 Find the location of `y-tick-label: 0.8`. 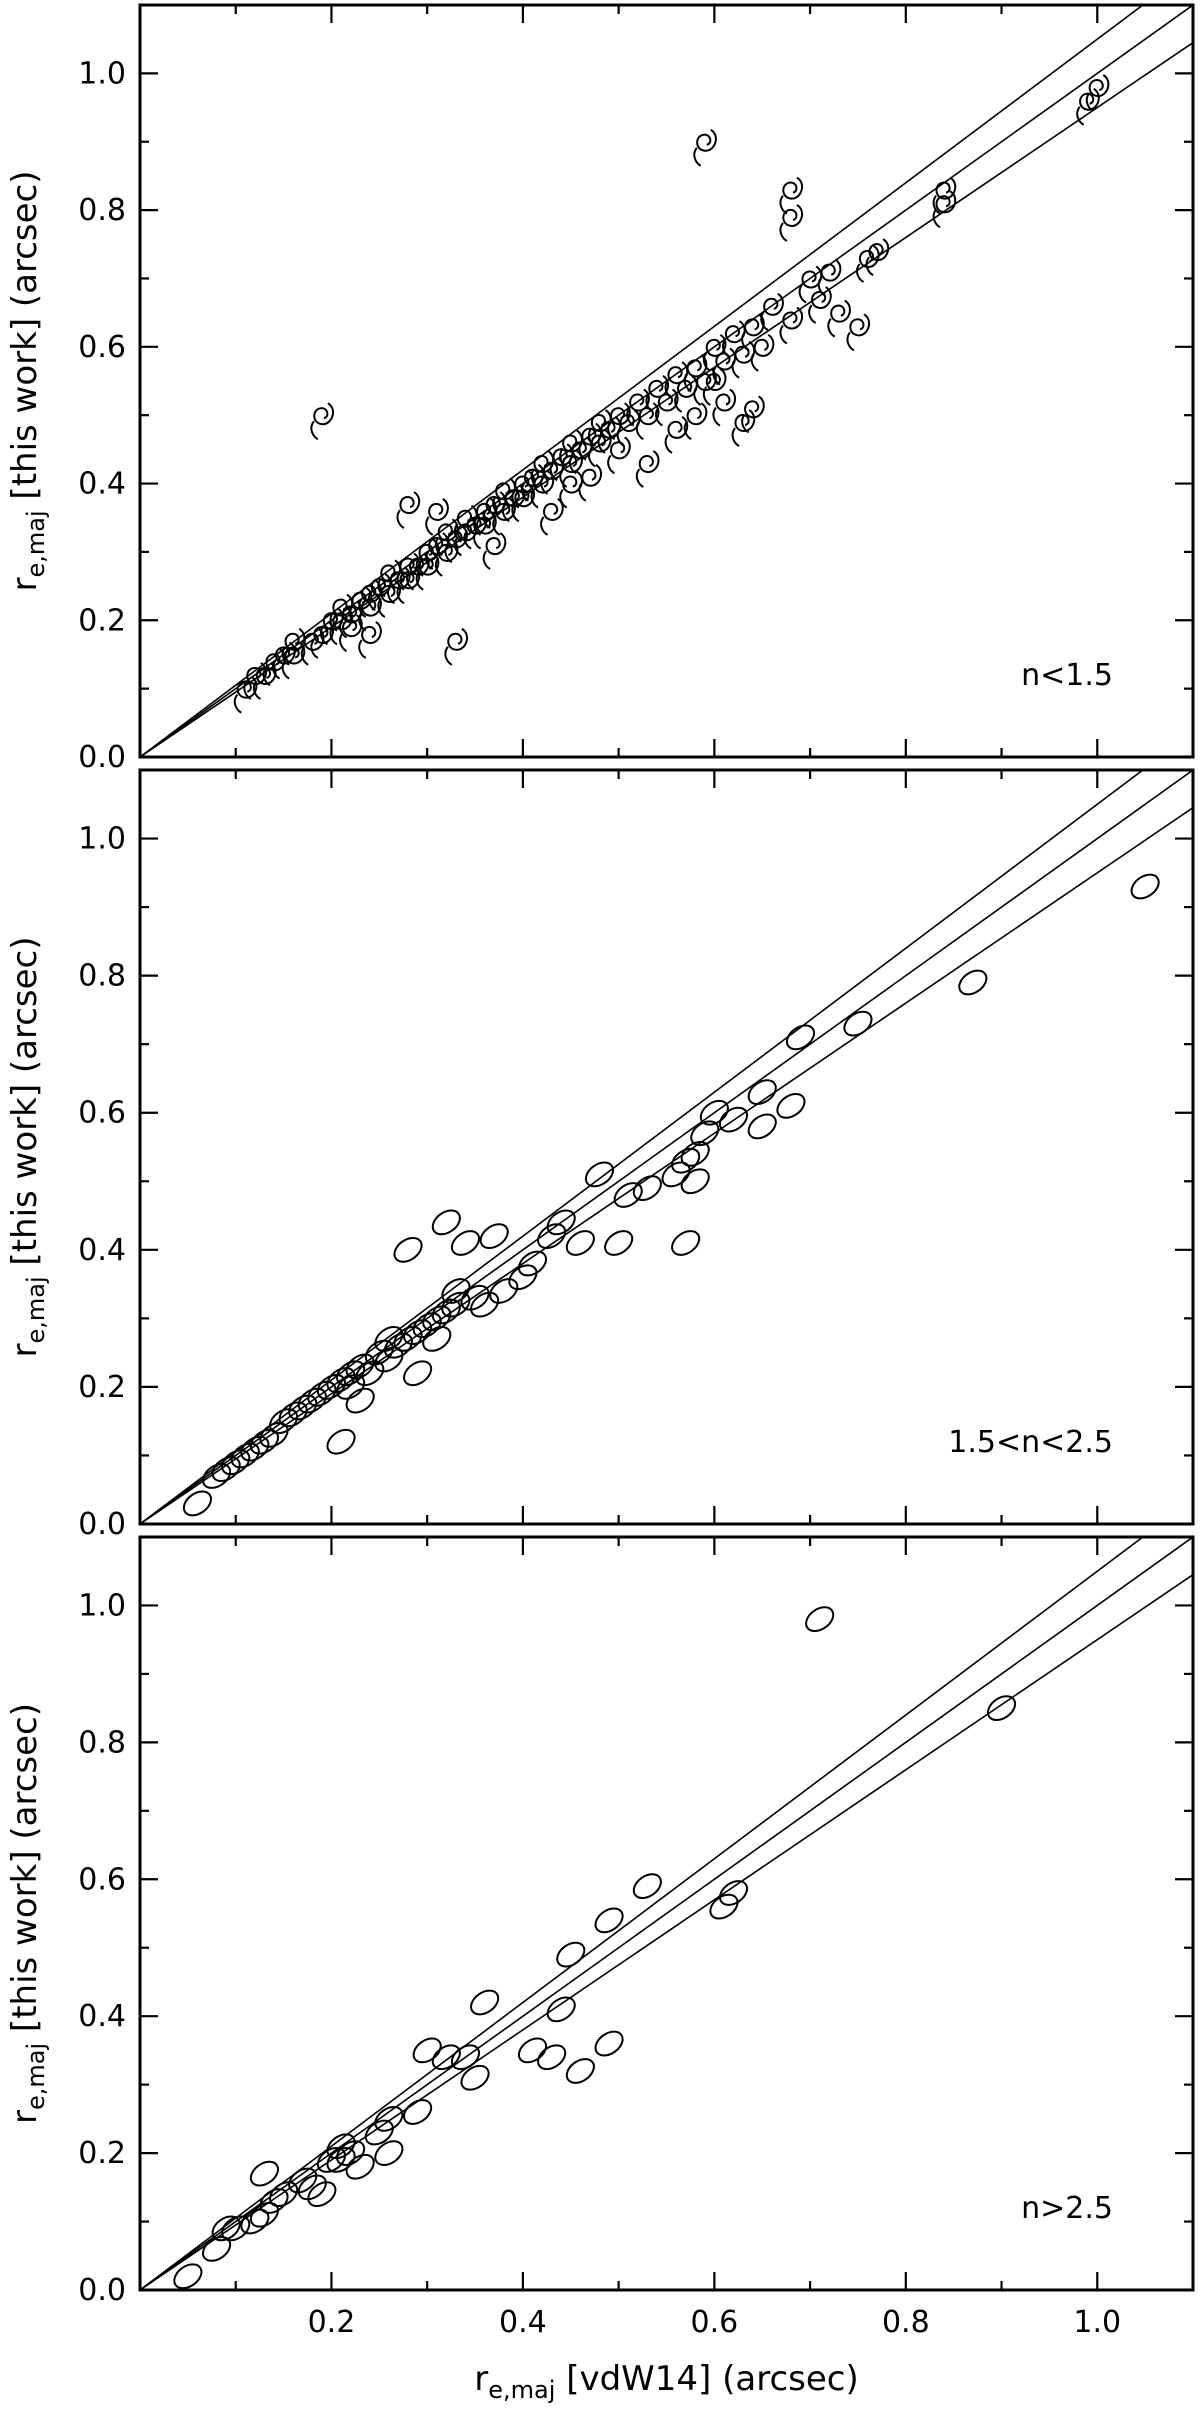

y-tick-label: 0.8 is located at coordinates (102, 210).